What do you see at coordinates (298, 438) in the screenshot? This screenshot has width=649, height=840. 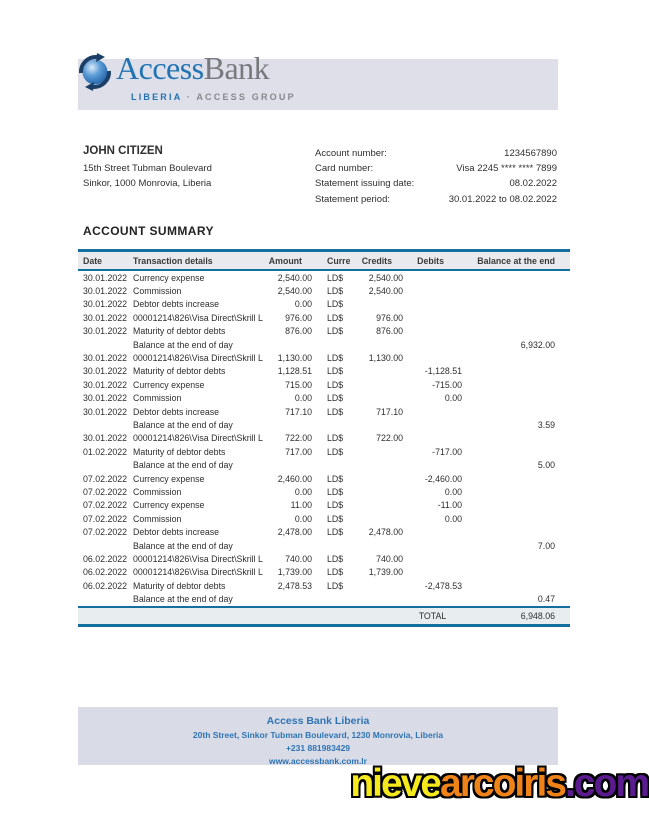 I see `cell-amount: 722.00` at bounding box center [298, 438].